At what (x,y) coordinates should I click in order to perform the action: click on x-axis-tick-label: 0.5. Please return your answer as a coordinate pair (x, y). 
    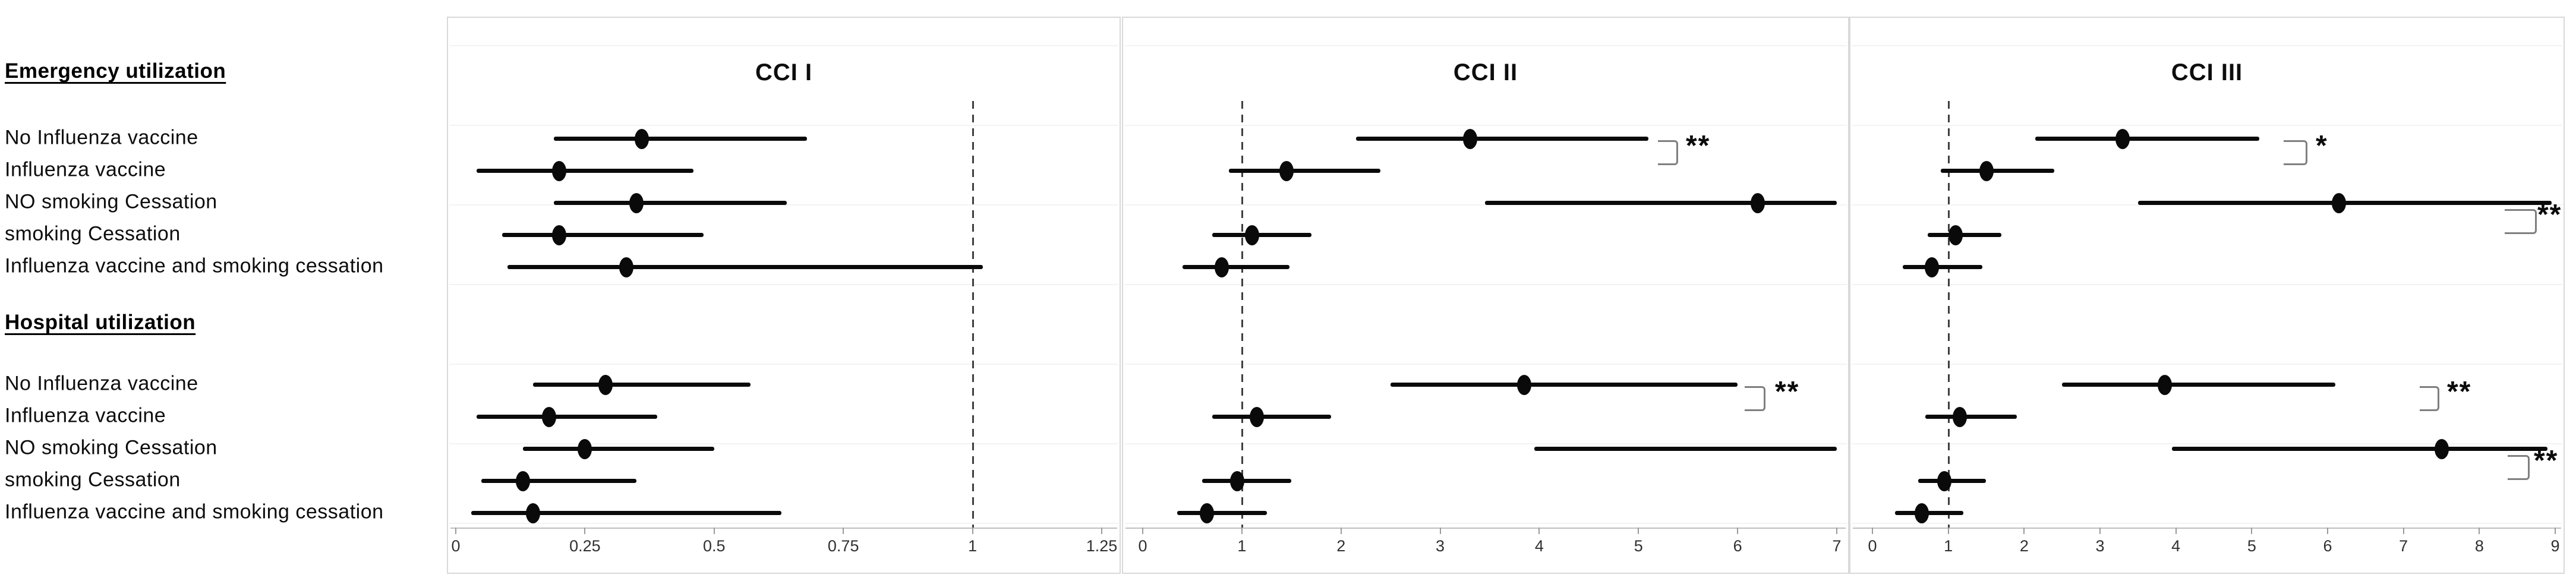
    Looking at the image, I should click on (715, 546).